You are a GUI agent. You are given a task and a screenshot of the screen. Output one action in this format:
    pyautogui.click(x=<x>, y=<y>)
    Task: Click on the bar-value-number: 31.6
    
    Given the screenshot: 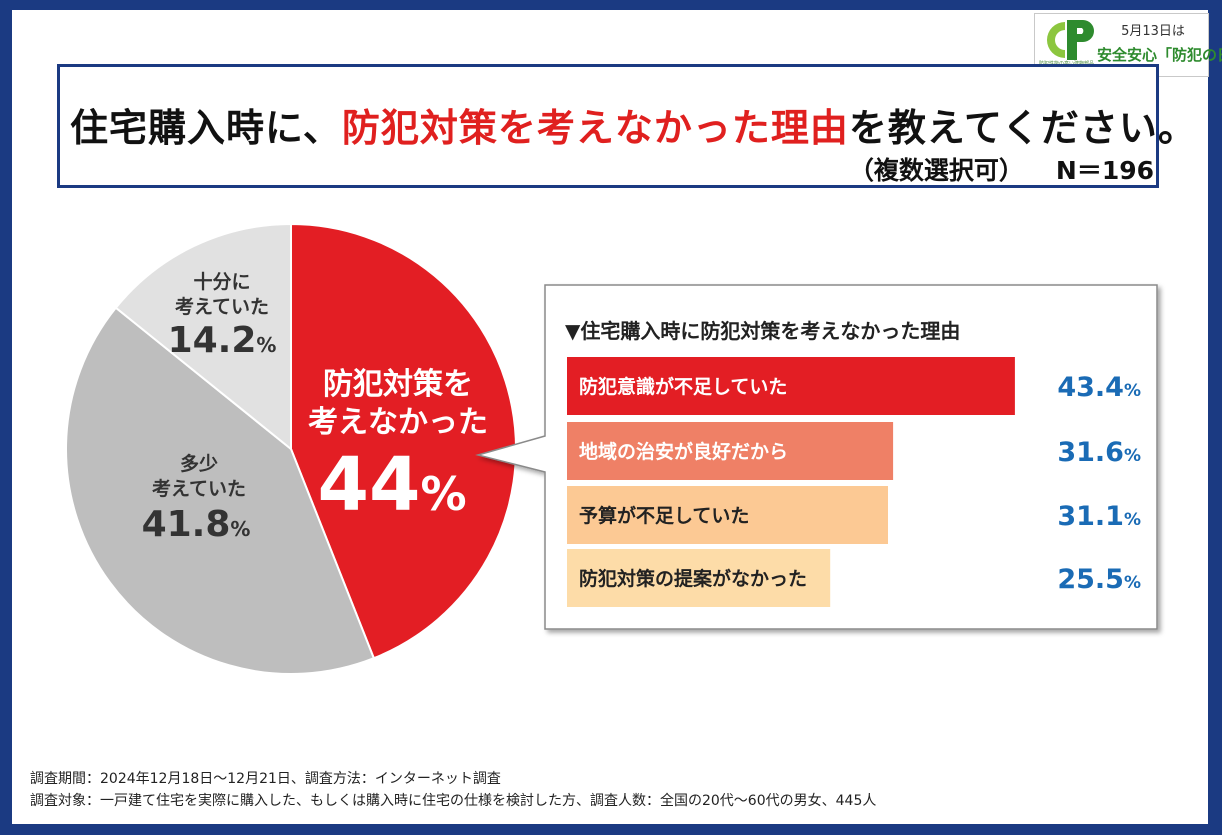 What is the action you would take?
    pyautogui.click(x=1090, y=452)
    